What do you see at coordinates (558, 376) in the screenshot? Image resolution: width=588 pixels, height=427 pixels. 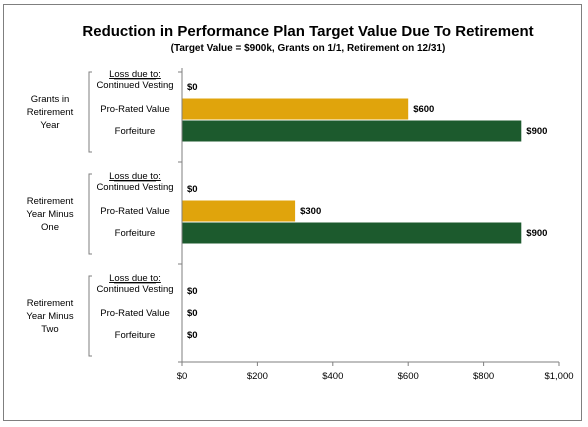 I see `x-tick-label: $1,000` at bounding box center [558, 376].